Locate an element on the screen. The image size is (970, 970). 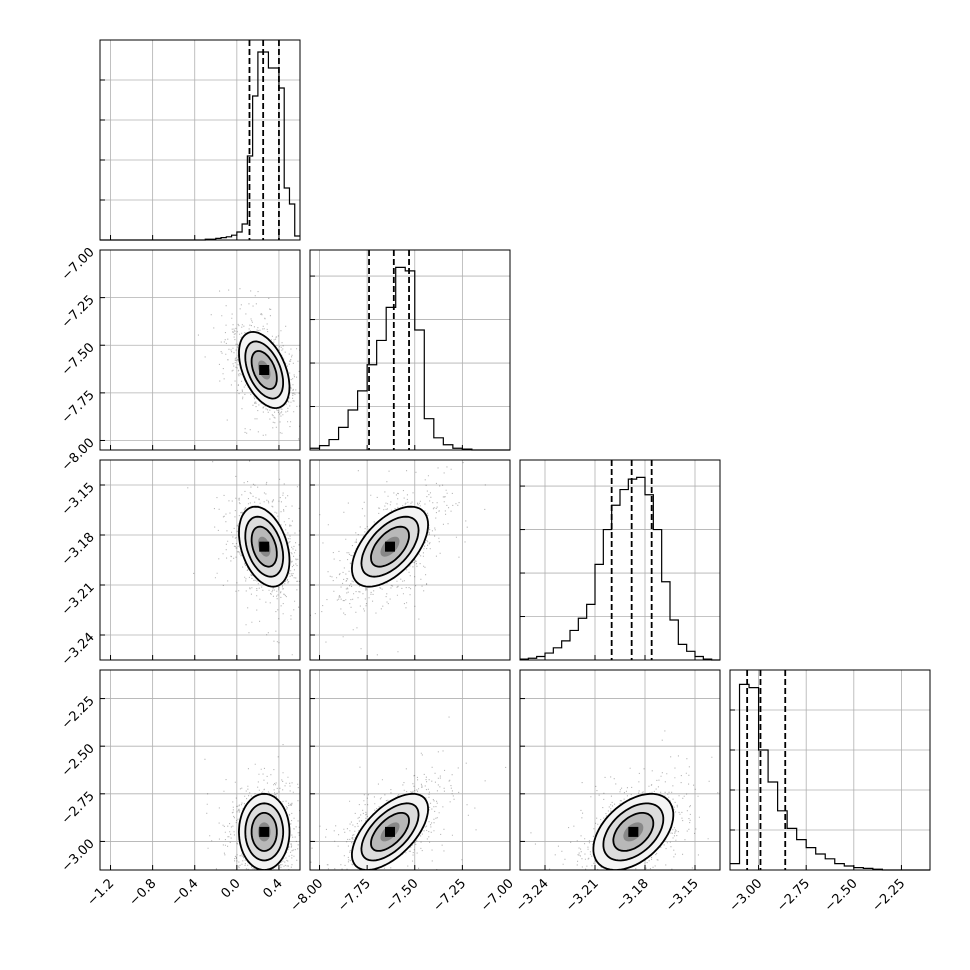
y-tick-label-3-3: −2.25 is located at coordinates (78, 713).